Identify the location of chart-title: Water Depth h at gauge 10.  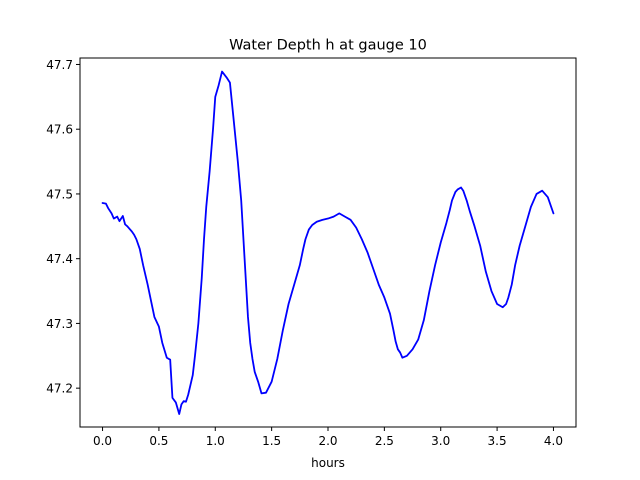
(328, 46).